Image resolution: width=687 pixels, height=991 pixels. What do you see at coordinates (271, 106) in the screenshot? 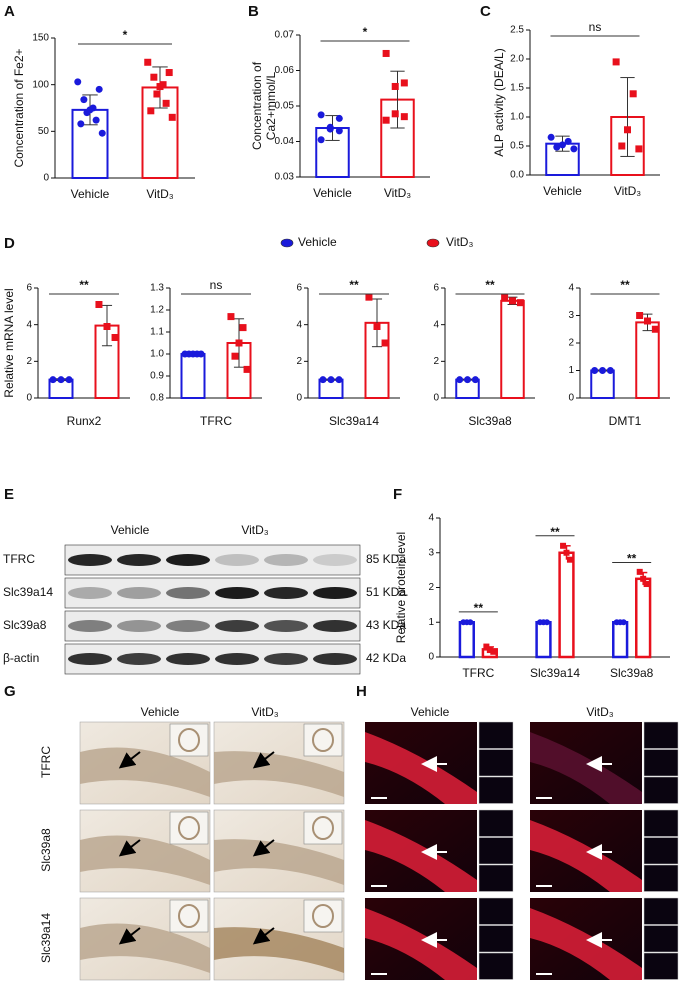
I see `y-axis-label: Ca2+mmol/L` at bounding box center [271, 106].